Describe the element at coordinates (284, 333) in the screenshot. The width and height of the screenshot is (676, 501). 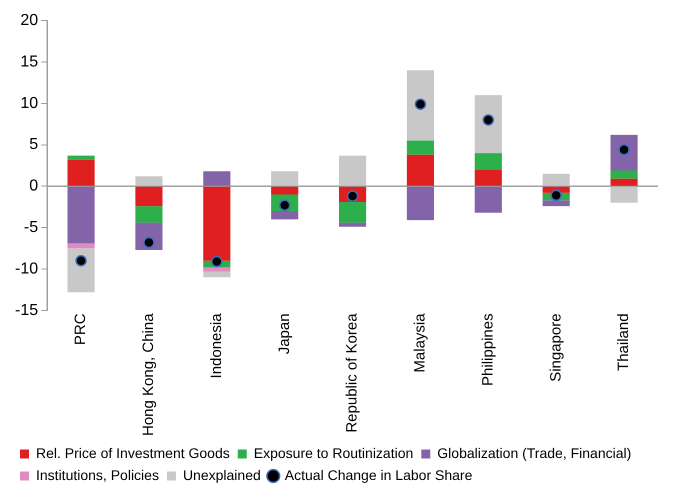
I see `x-tick-label: Japan` at that location.